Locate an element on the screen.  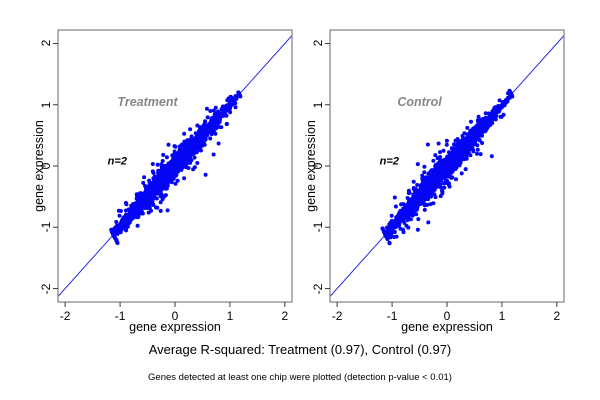
n-label-treatment: n=2 is located at coordinates (117, 161).